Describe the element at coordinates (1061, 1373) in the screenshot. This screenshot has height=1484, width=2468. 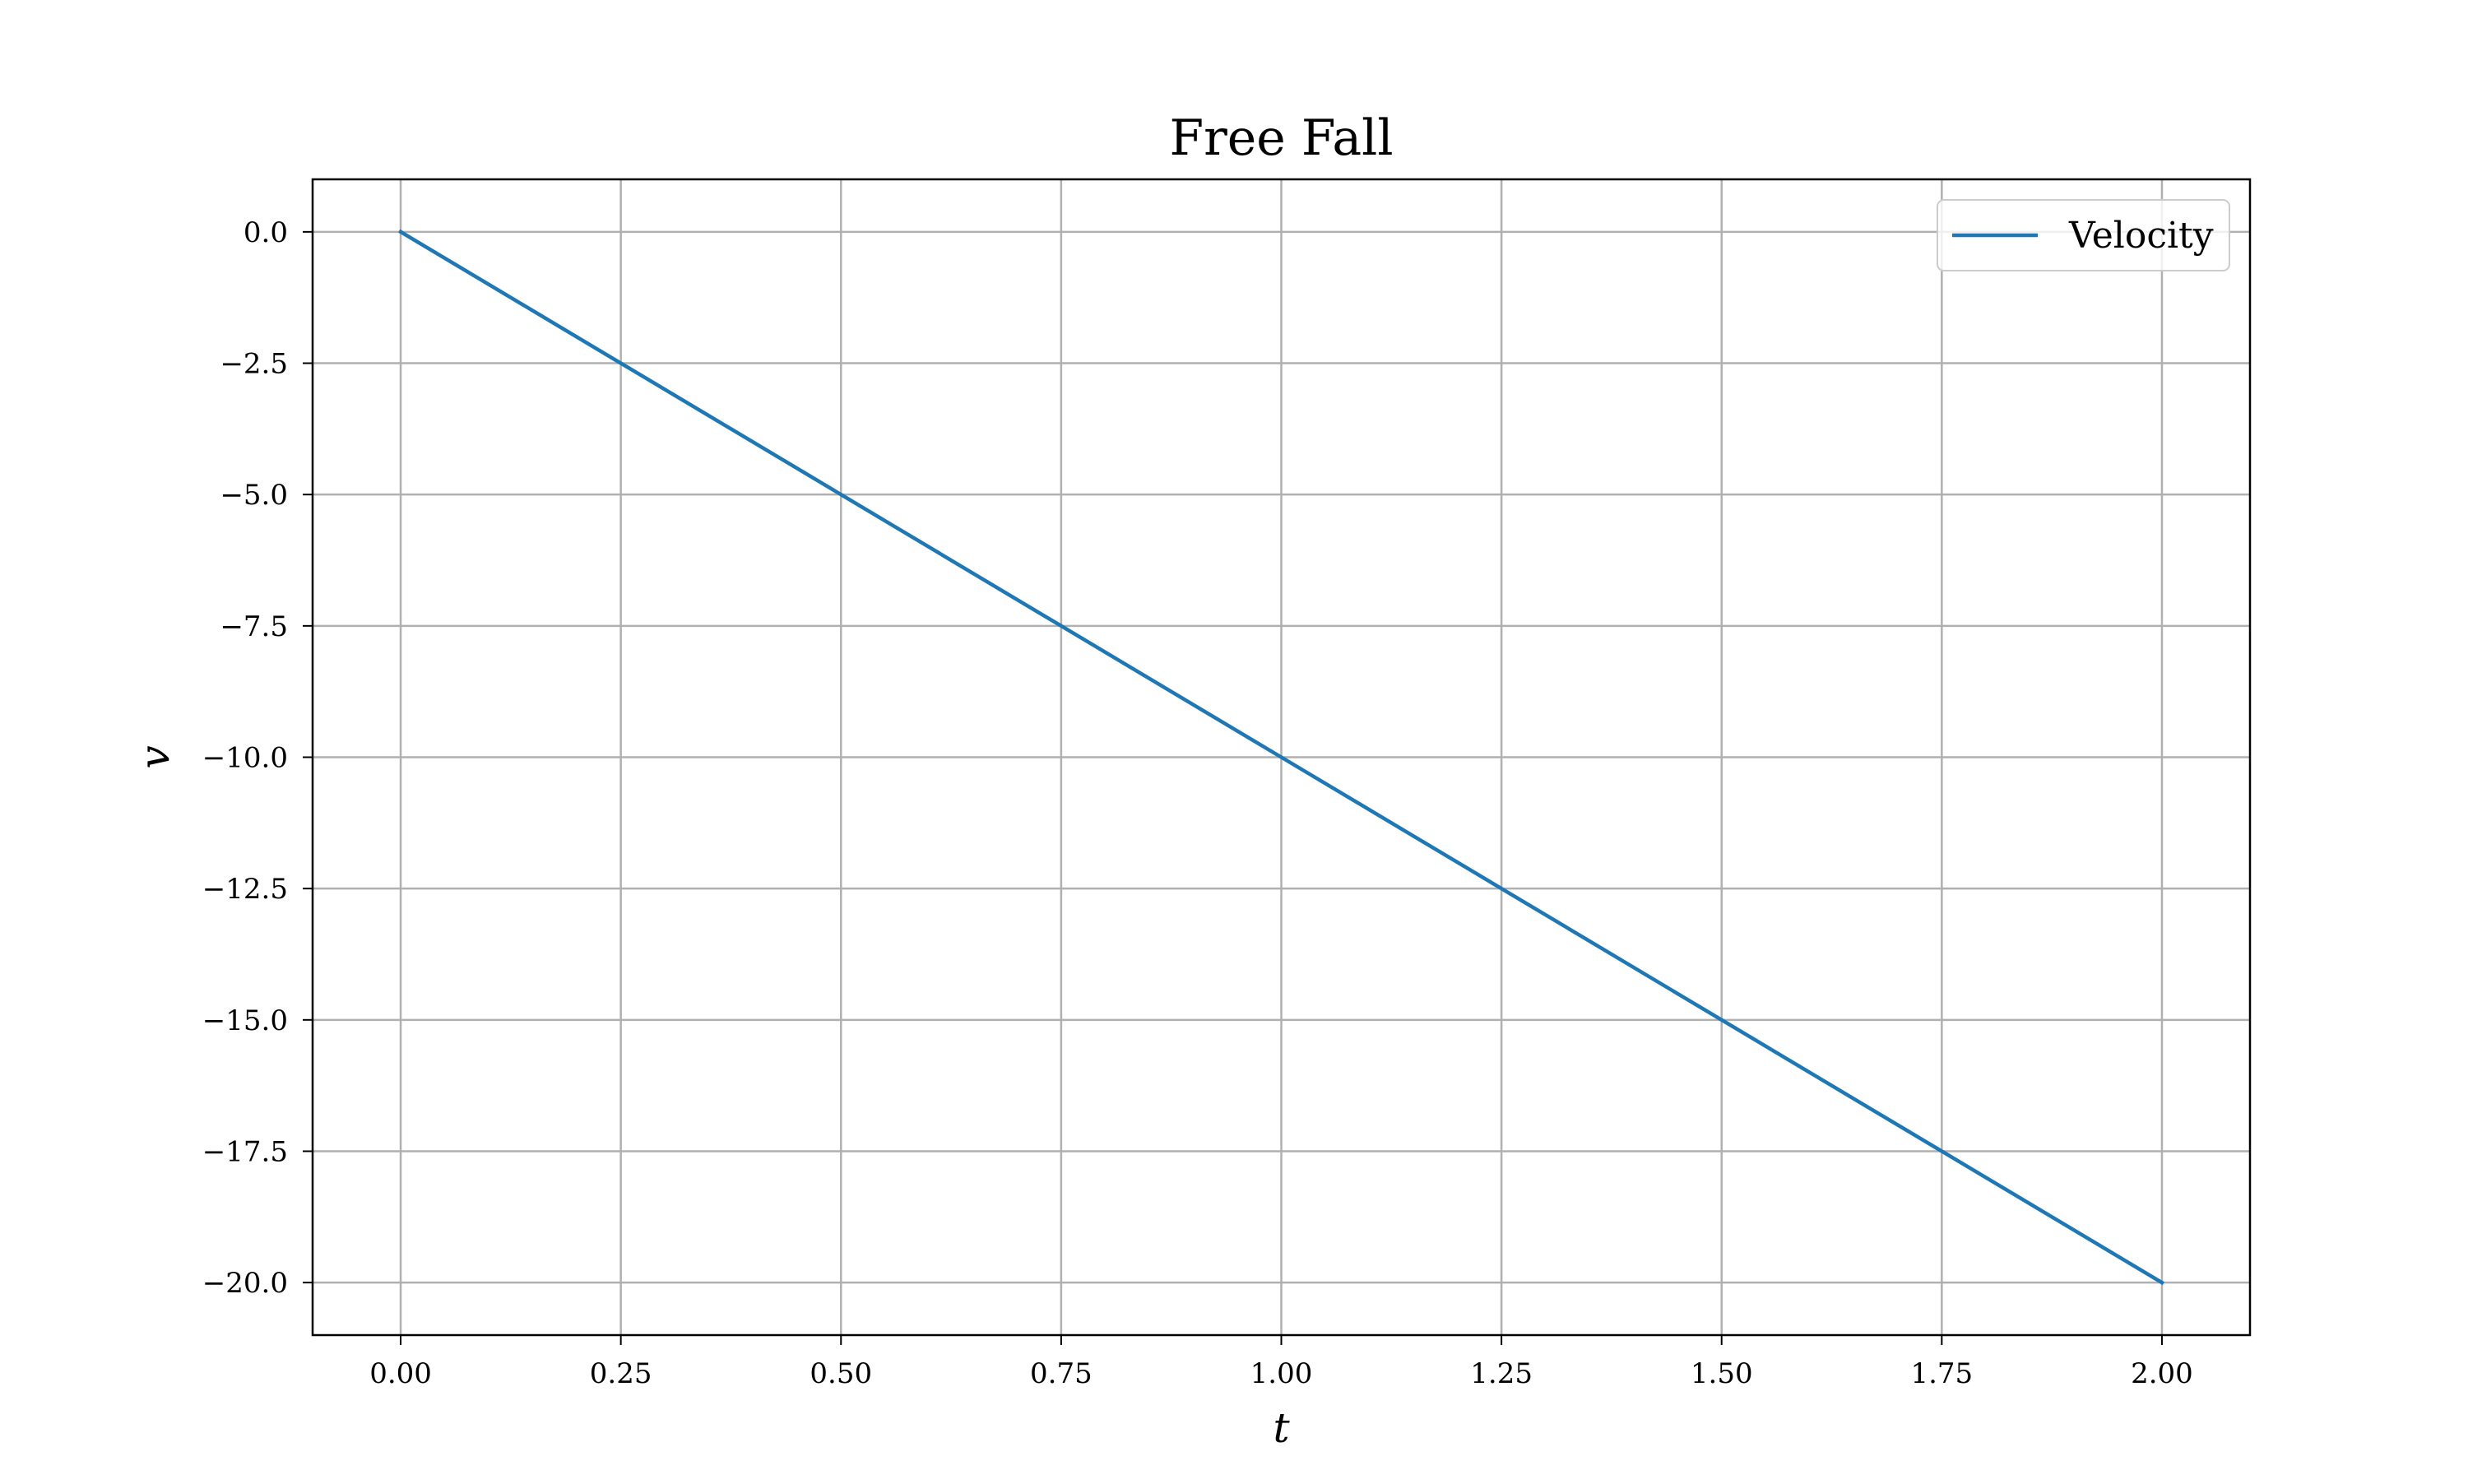
I see `x-tick-label: 0.75` at that location.